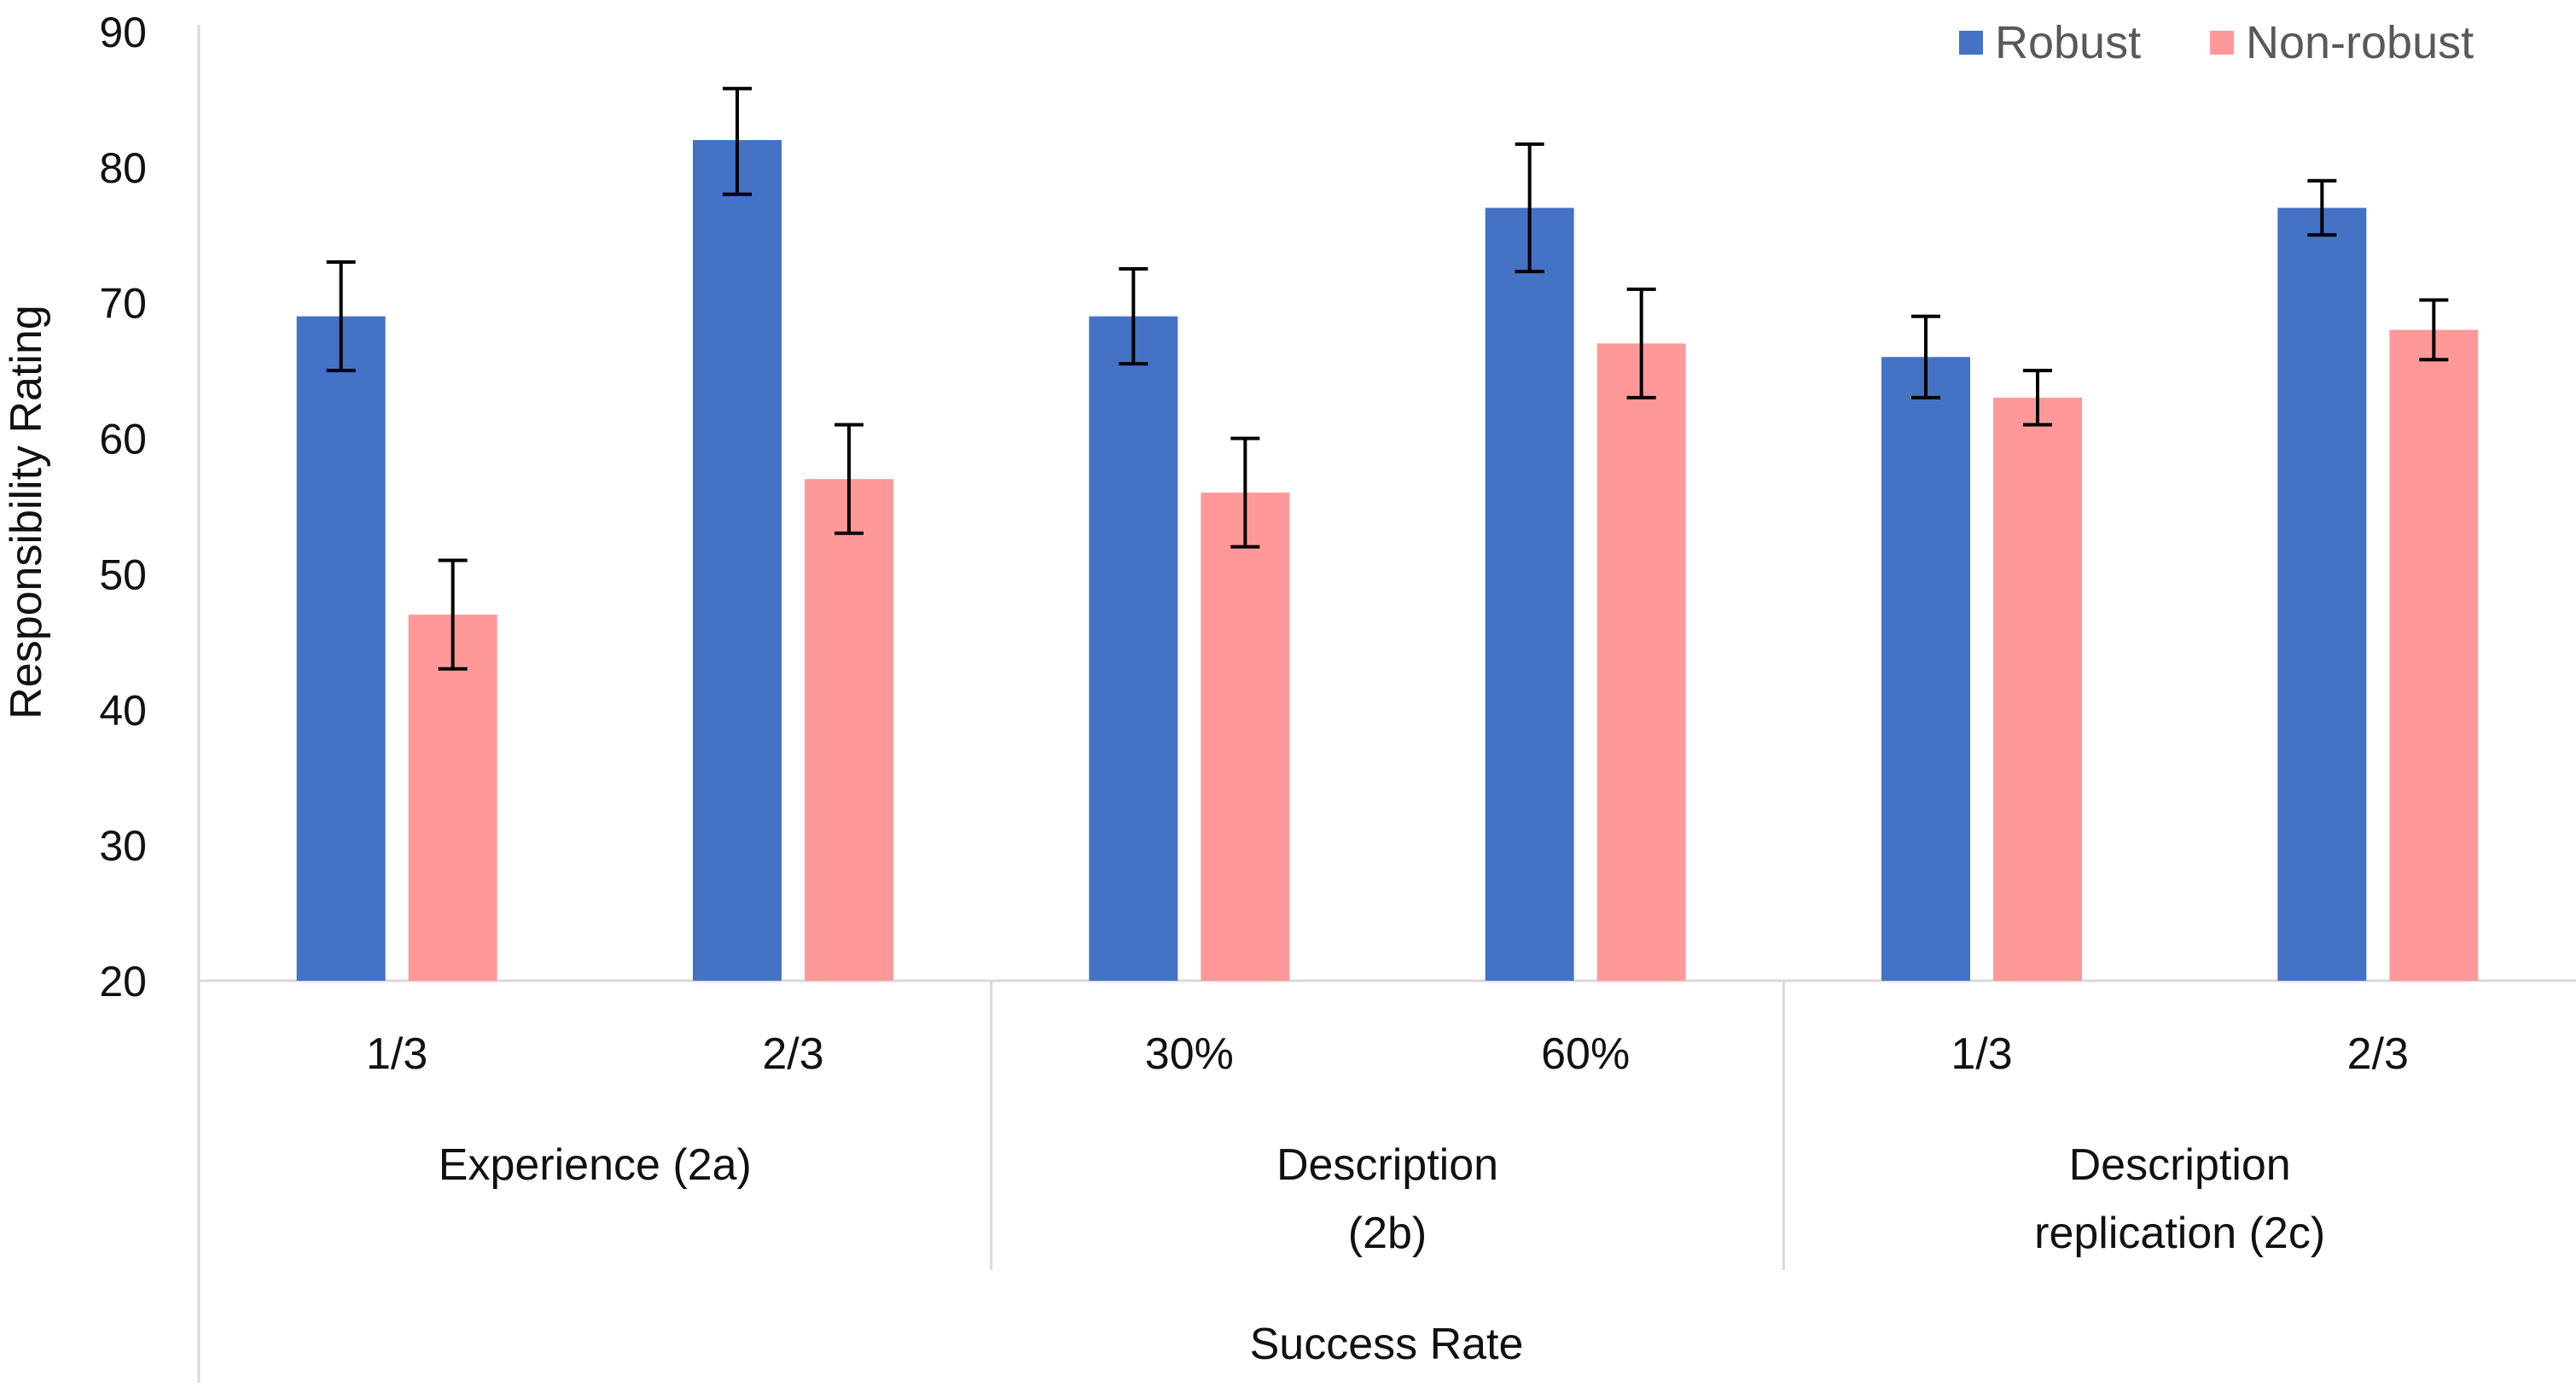  I want to click on group-label: Experience (2a), so click(595, 1165).